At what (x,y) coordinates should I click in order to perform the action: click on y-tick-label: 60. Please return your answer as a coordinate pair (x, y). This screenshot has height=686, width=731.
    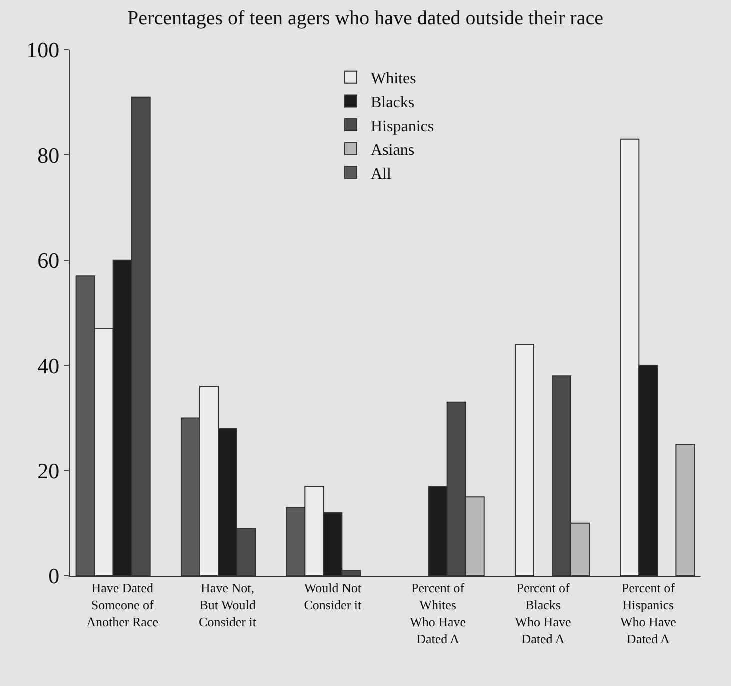
    Looking at the image, I should click on (49, 261).